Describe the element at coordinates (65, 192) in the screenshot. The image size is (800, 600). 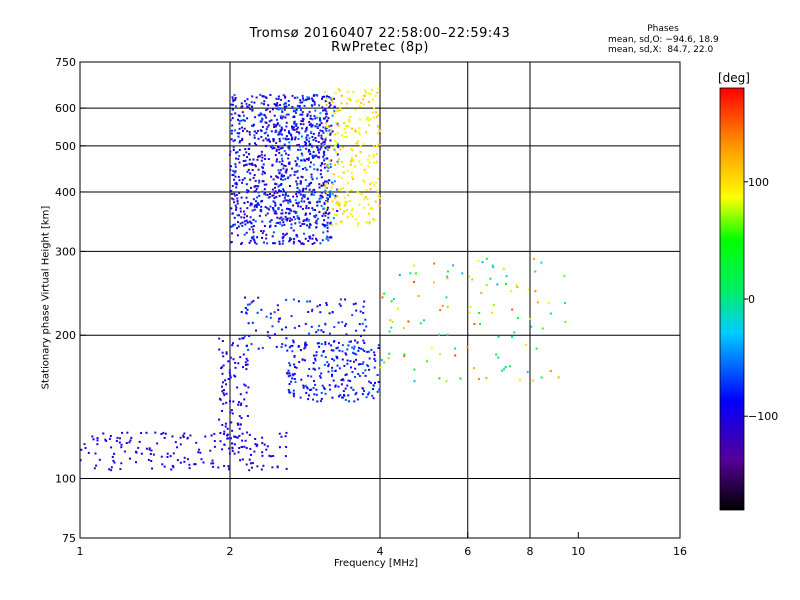
I see `y-tick-label: 400` at that location.